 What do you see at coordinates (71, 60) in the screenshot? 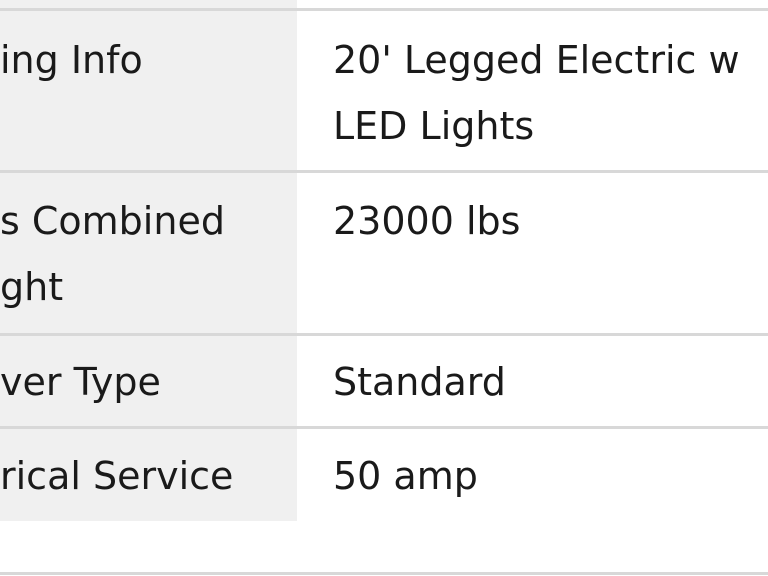
I see `spec-label: ing Info` at bounding box center [71, 60].